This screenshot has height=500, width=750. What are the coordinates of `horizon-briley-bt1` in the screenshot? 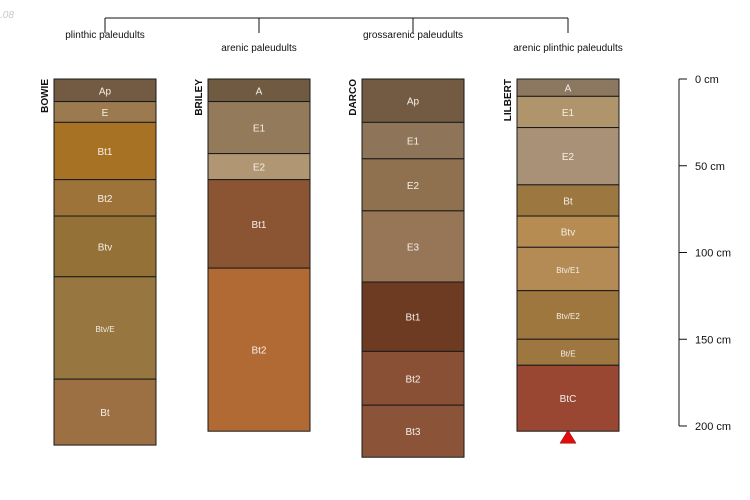 It's located at (259, 224).